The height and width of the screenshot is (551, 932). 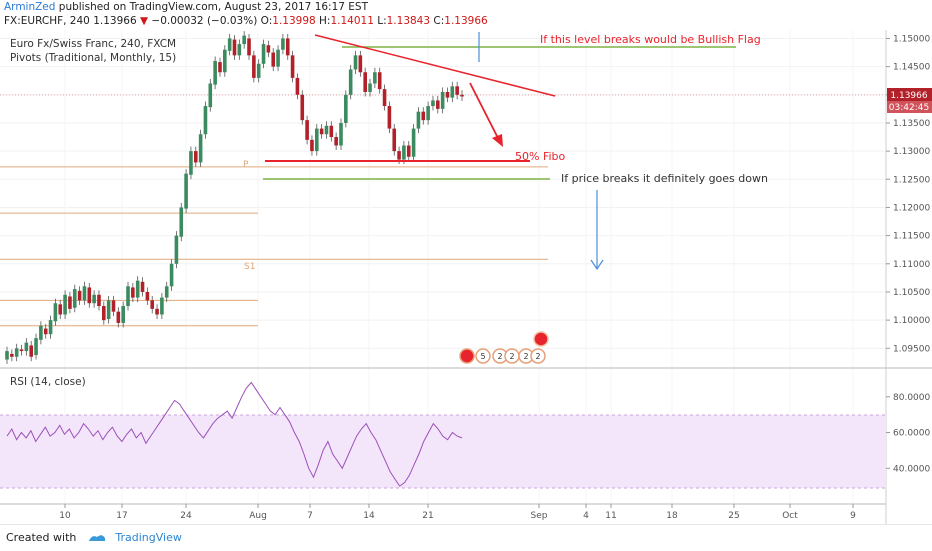 I want to click on time-axis: 10 17 24 Aug 7 14 21 Sep 4 11 18 25 Oct 9, so click(x=457, y=512).